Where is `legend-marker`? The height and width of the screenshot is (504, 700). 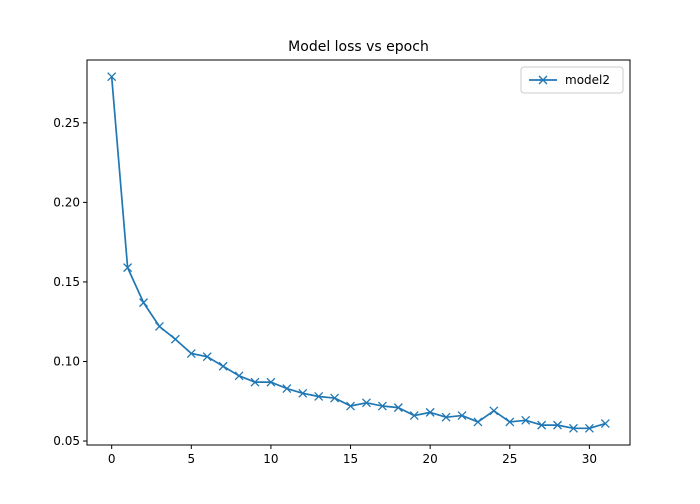 legend-marker is located at coordinates (543, 80).